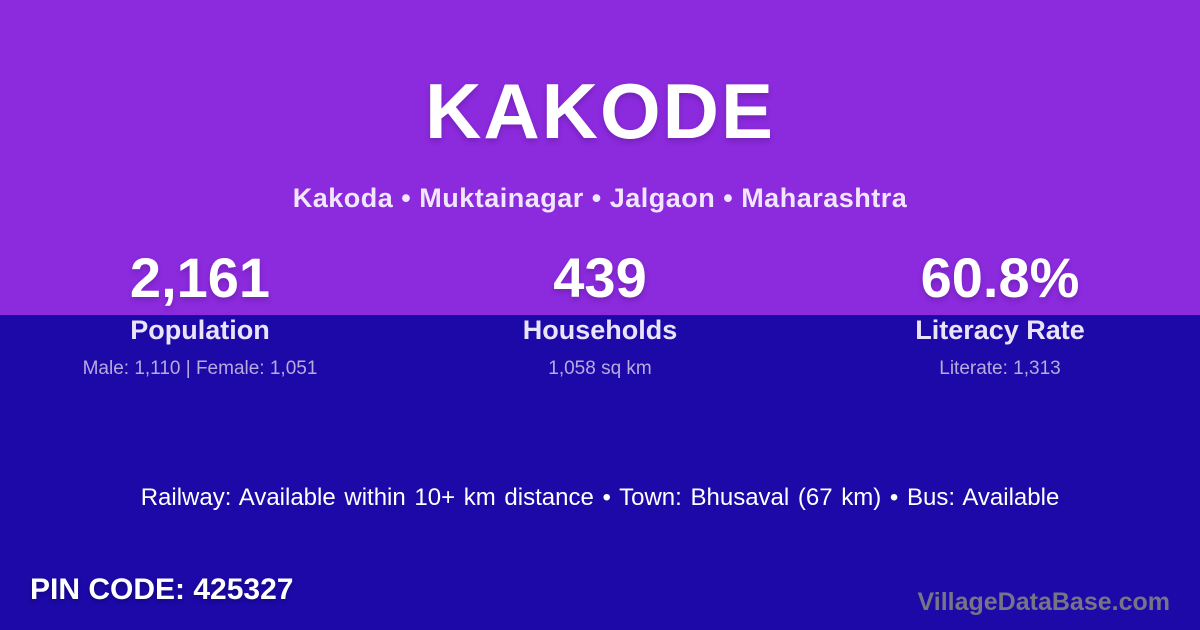 Image resolution: width=1200 pixels, height=630 pixels. What do you see at coordinates (1000, 330) in the screenshot?
I see `literacy-label: Literacy Rate` at bounding box center [1000, 330].